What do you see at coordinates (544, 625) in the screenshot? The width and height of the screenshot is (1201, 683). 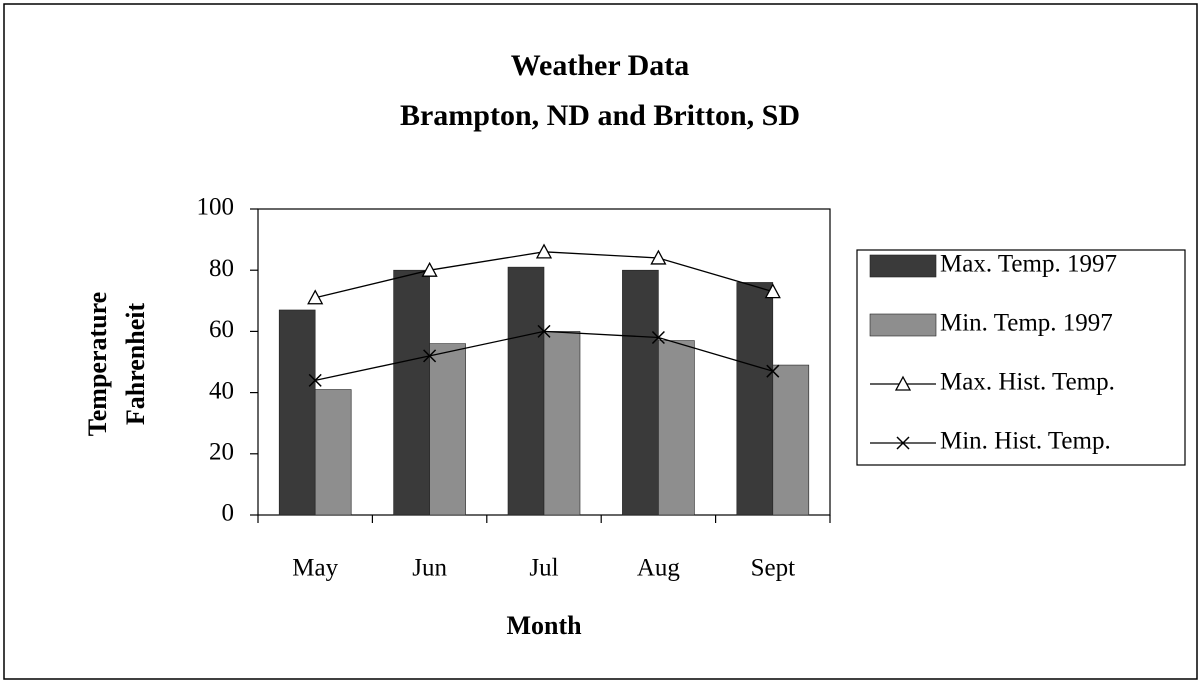 I see `x-axis-label: Month` at bounding box center [544, 625].